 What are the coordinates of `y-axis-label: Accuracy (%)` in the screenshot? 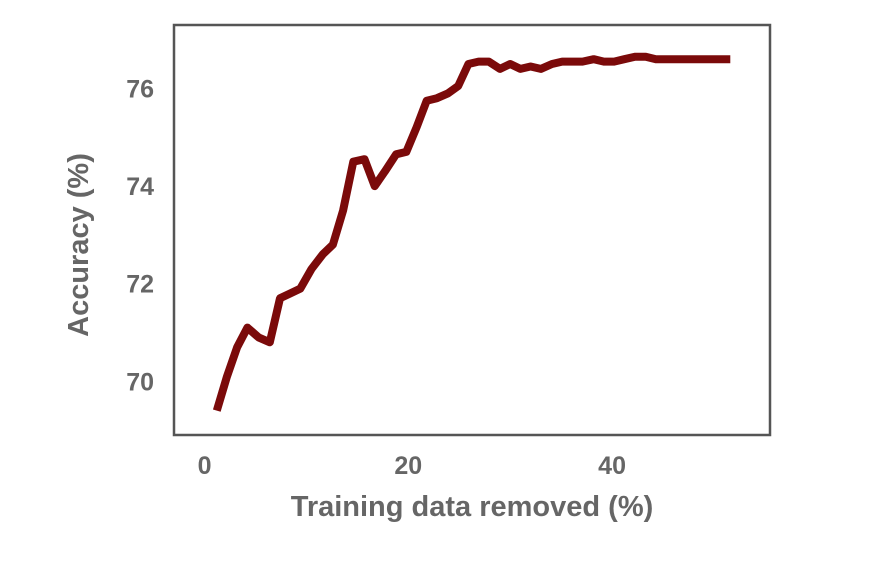 It's located at (79, 245).